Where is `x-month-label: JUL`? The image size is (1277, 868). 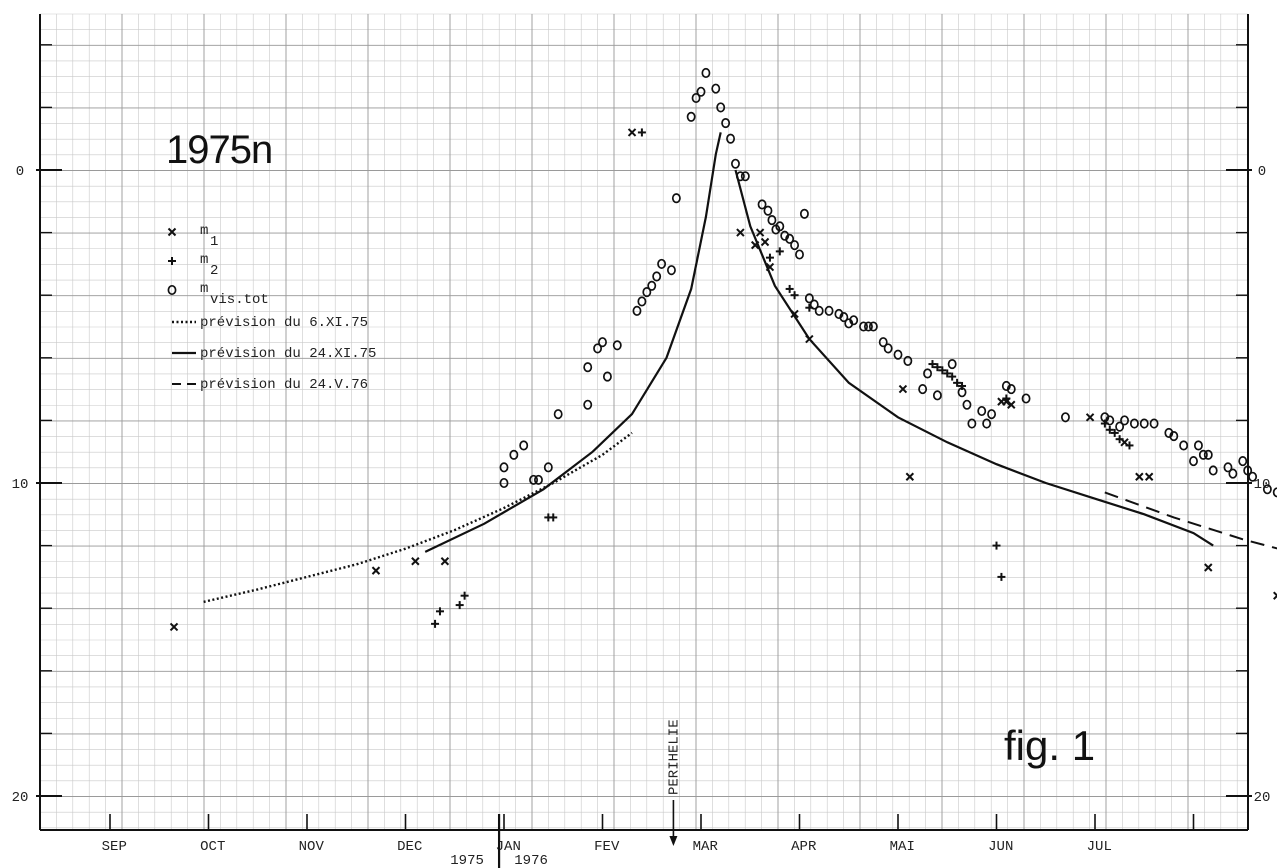 x-month-label: JUL is located at coordinates (1099, 847).